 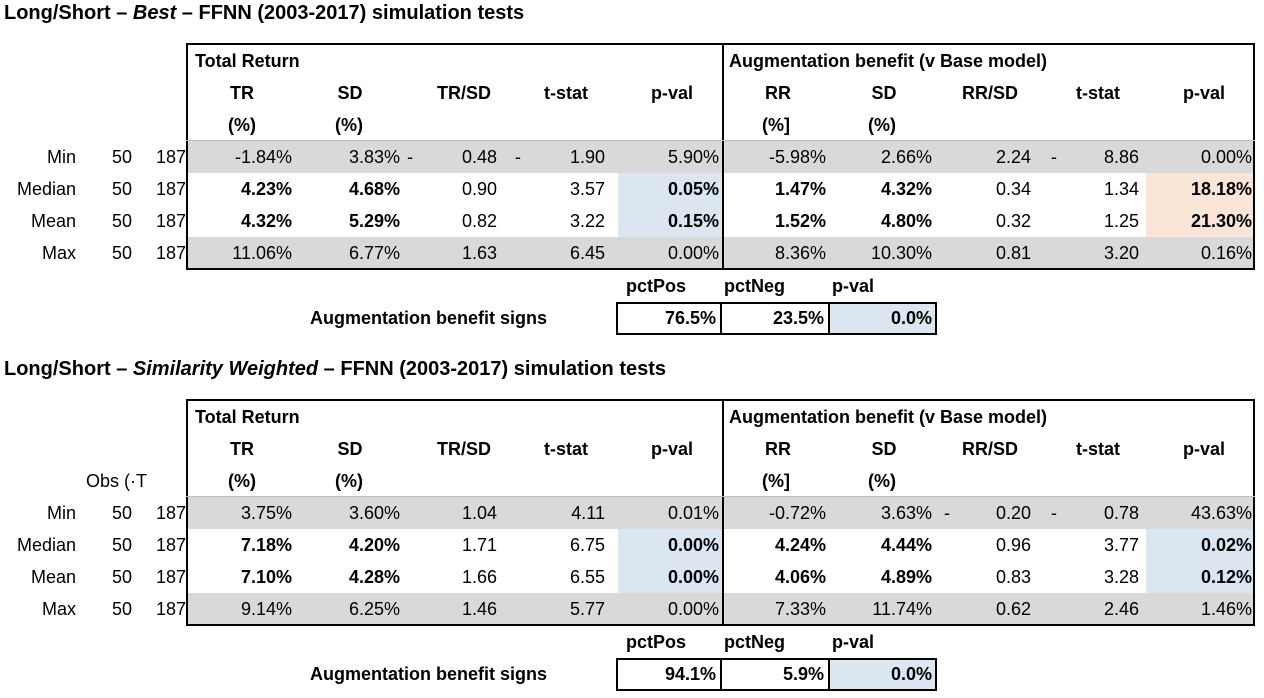 What do you see at coordinates (690, 318) in the screenshot?
I see `signs-value: 76.5%` at bounding box center [690, 318].